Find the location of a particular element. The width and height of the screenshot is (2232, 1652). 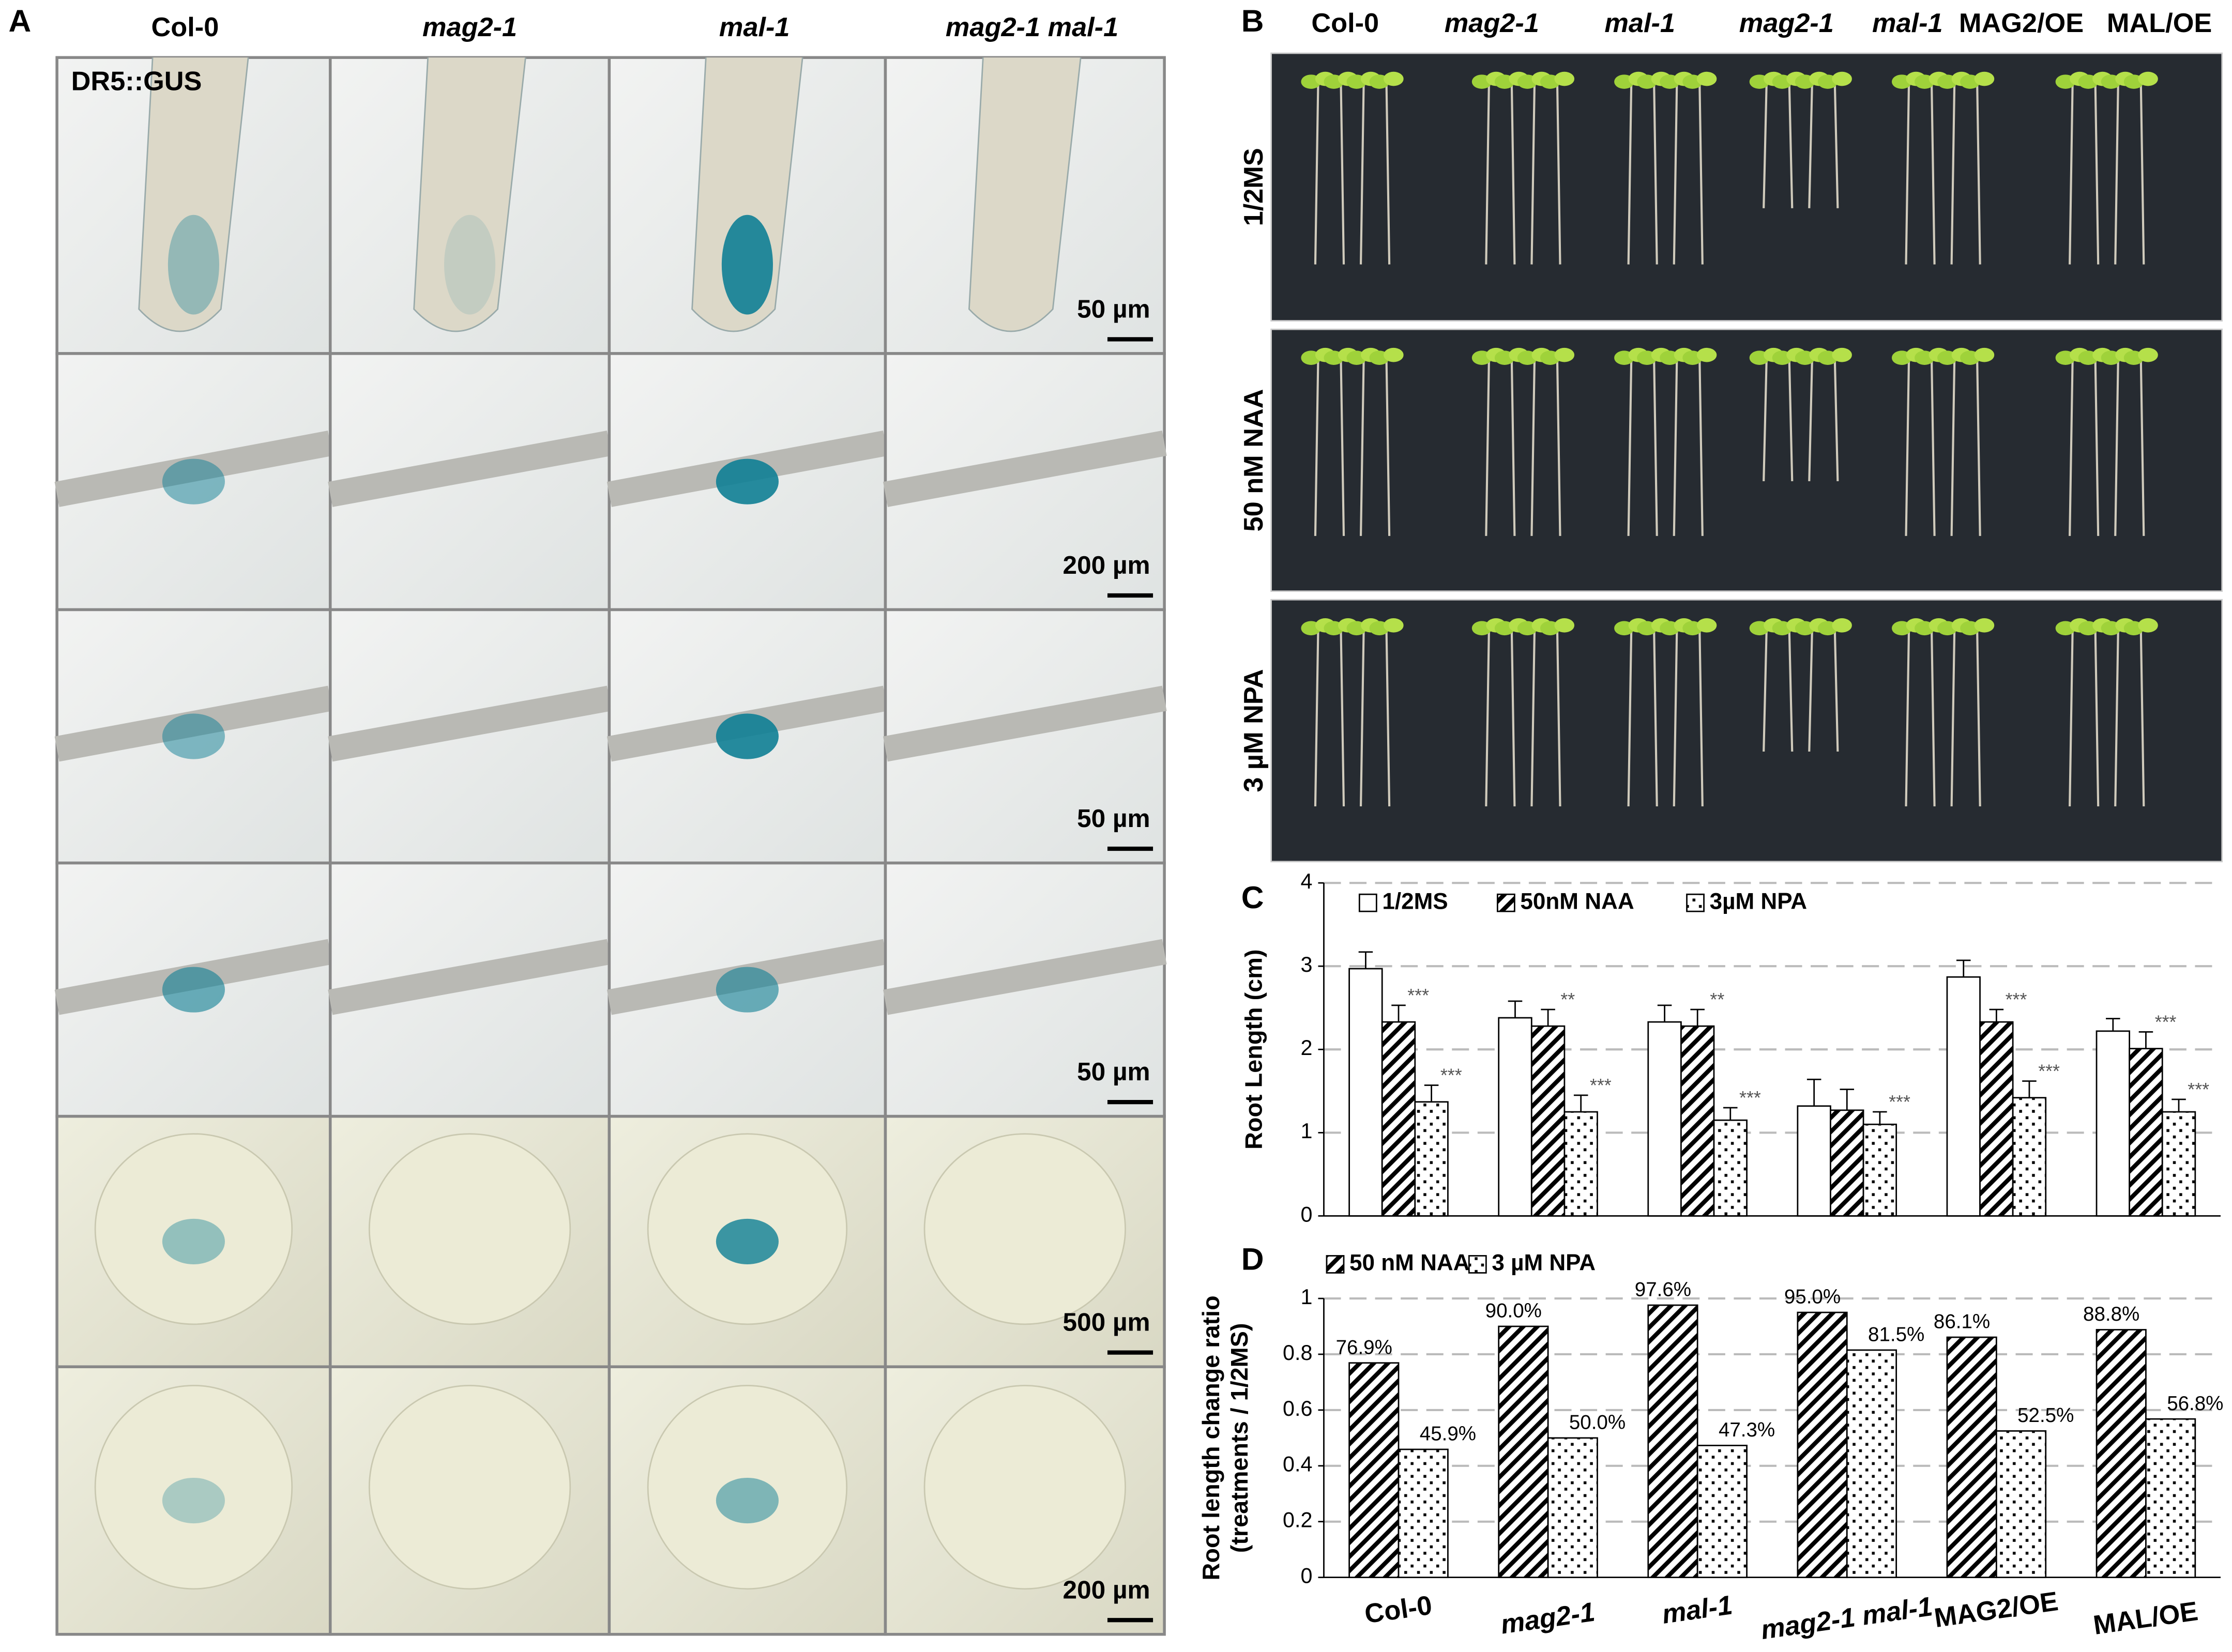

y-tick-label: 4 is located at coordinates (1306, 881).